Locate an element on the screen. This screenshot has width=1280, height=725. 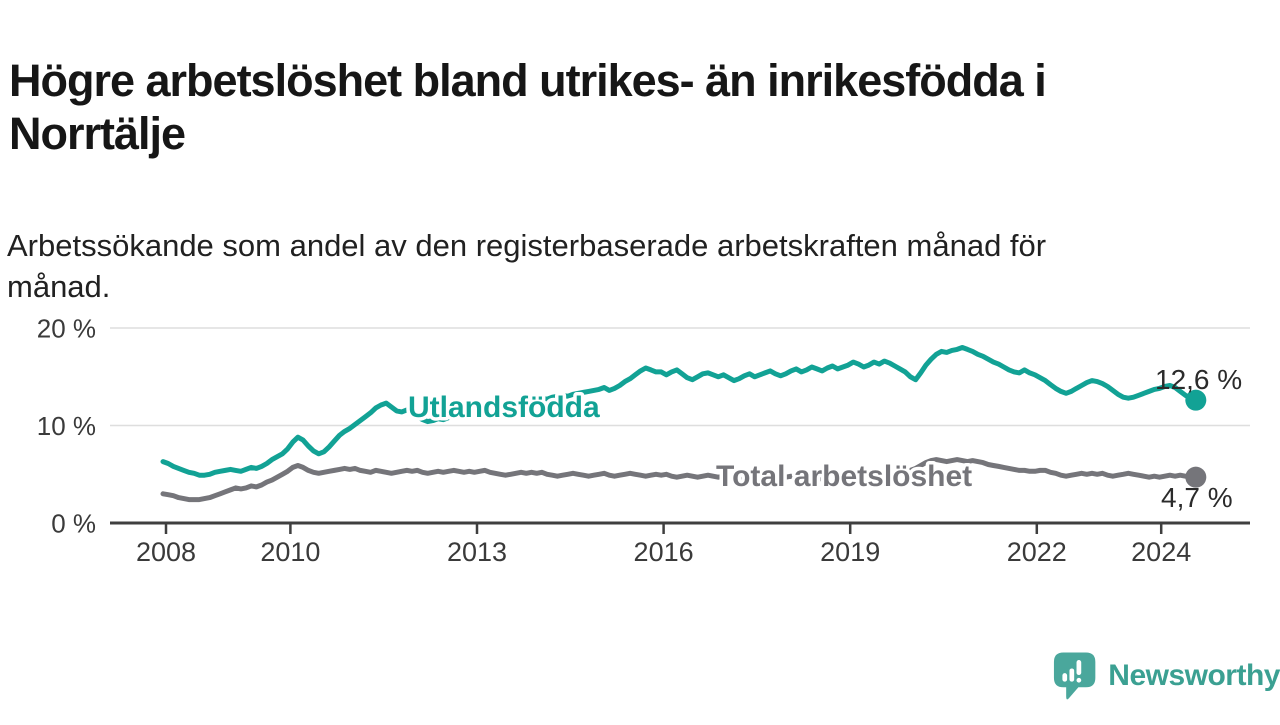
x-axis-tick-marks is located at coordinates (663, 528).